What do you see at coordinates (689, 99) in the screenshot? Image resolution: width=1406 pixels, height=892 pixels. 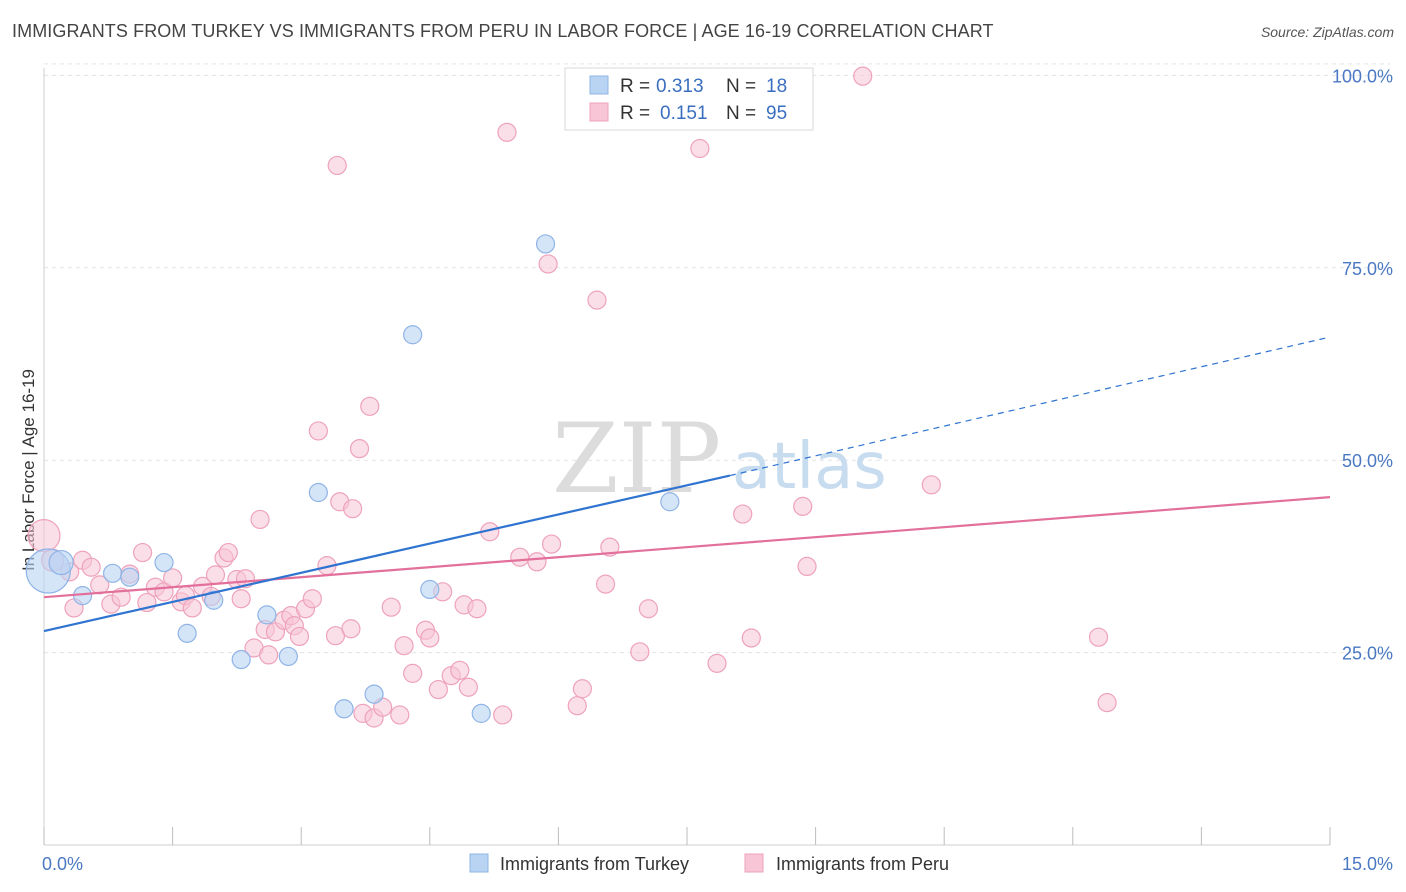 I see `stats-legend: R = 0.313 N = 18 R = 0.151 N = 95` at bounding box center [689, 99].